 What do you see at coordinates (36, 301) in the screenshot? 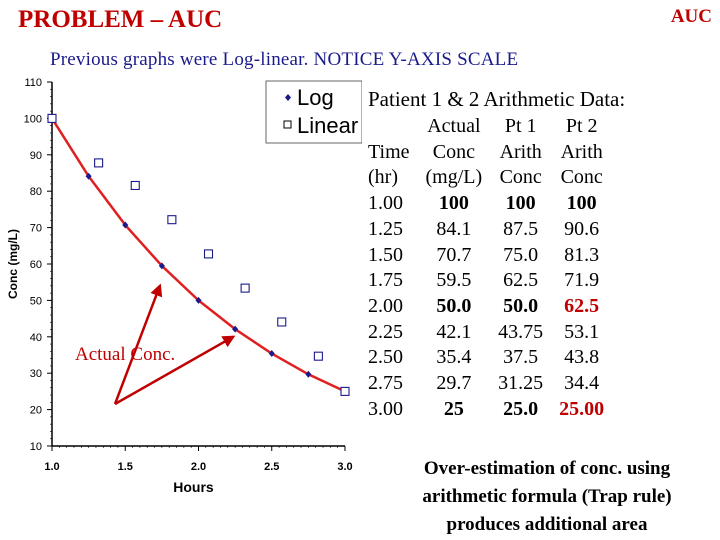
I see `y-tick-label: 50` at bounding box center [36, 301].